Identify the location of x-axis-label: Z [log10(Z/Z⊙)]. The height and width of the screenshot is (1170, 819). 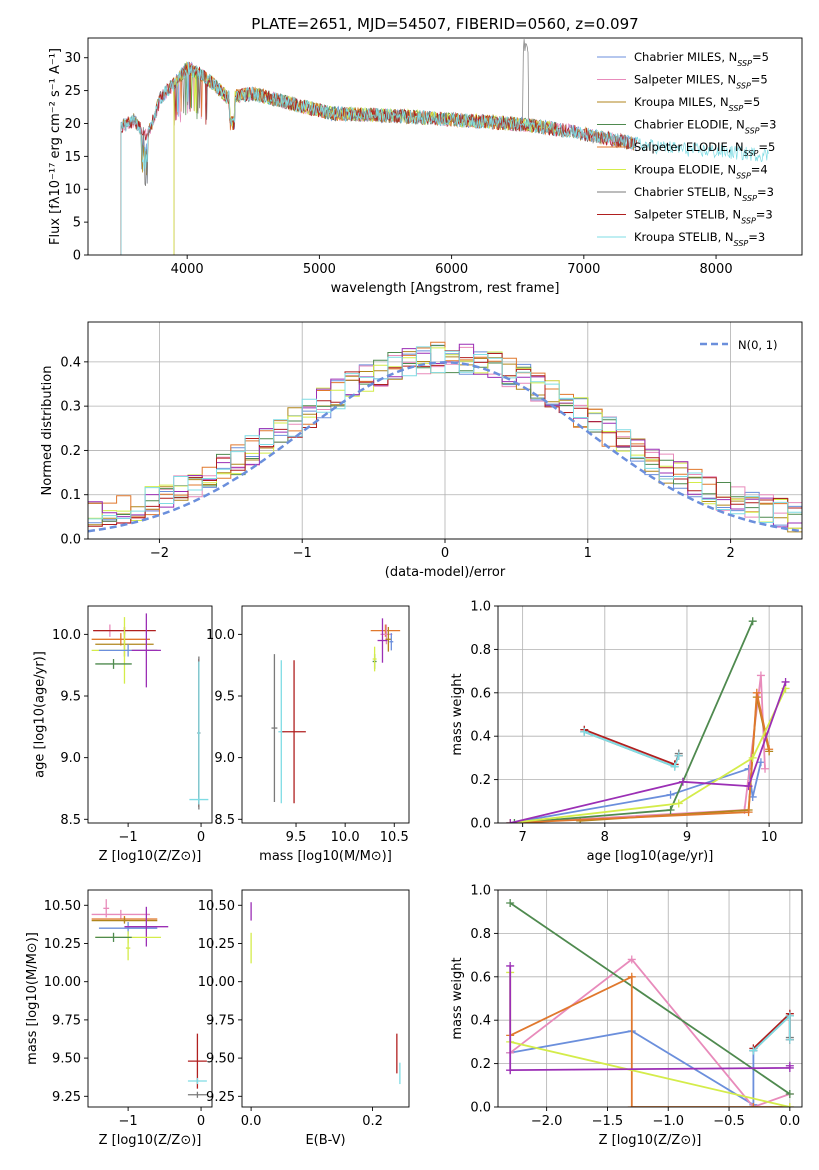
(650, 1140).